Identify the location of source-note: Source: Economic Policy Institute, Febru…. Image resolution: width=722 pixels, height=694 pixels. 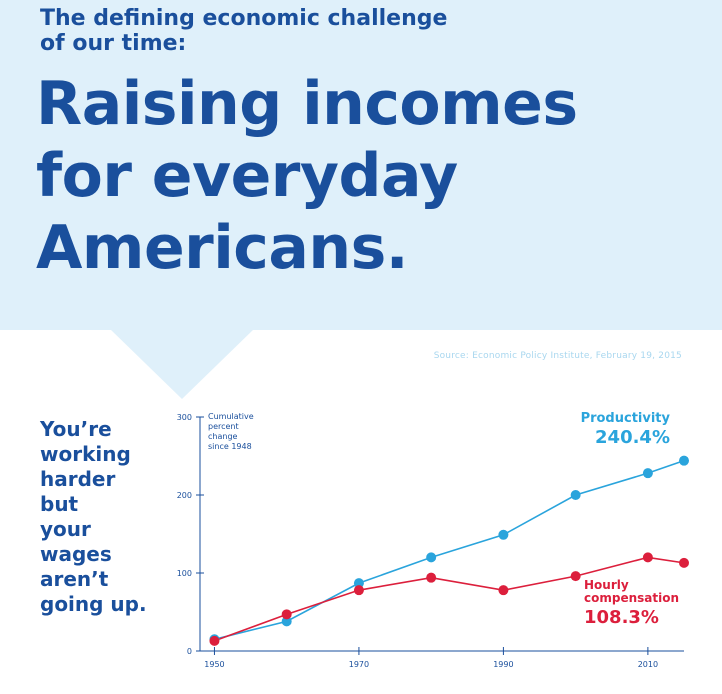
(557, 356).